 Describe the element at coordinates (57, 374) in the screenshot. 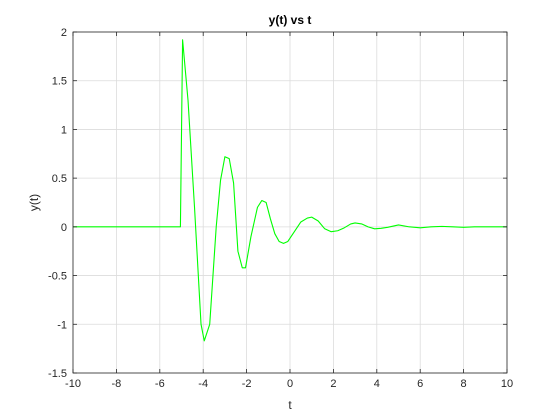

I see `y-tick-label: -1.5` at that location.